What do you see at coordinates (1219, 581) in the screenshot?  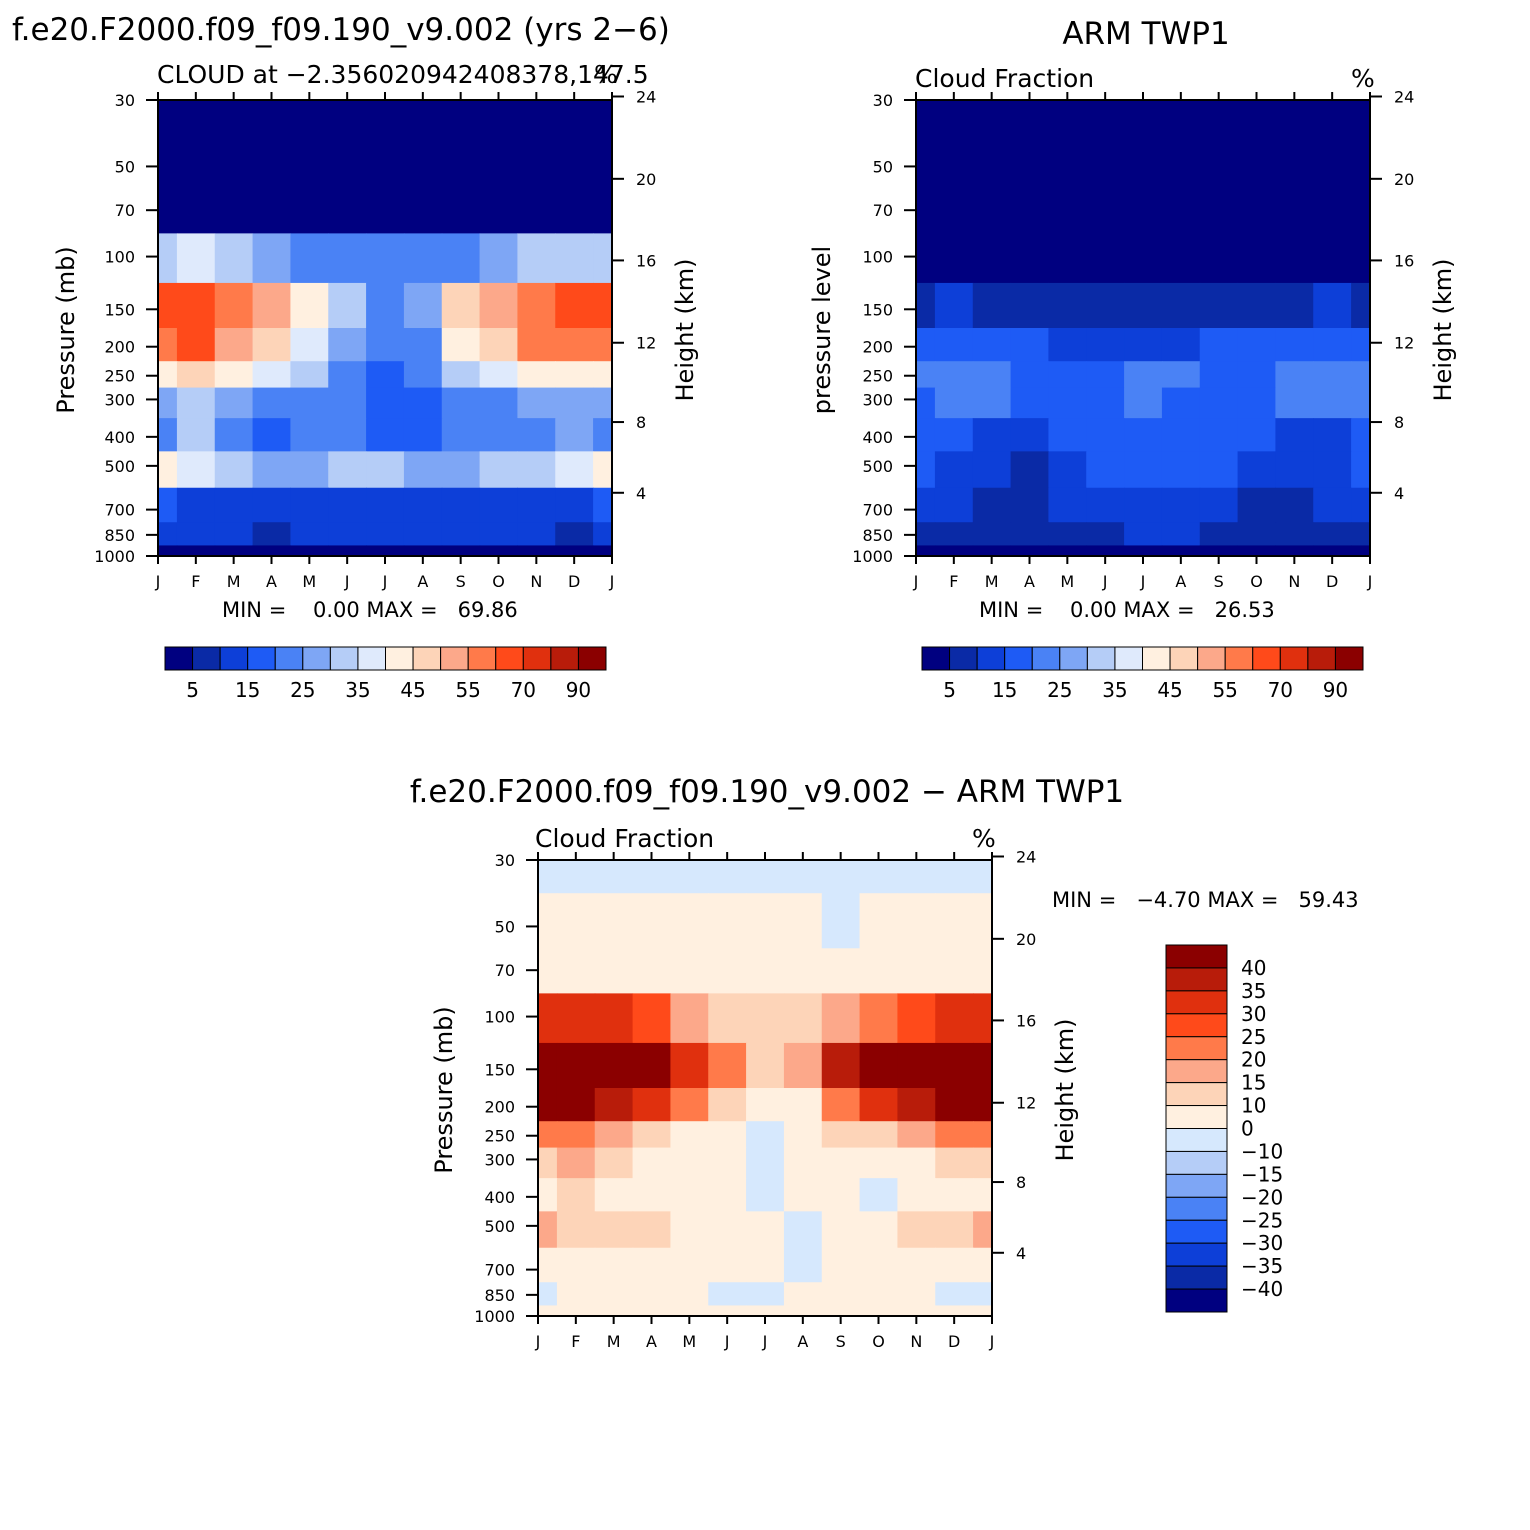 I see `x-tick-label: S` at bounding box center [1219, 581].